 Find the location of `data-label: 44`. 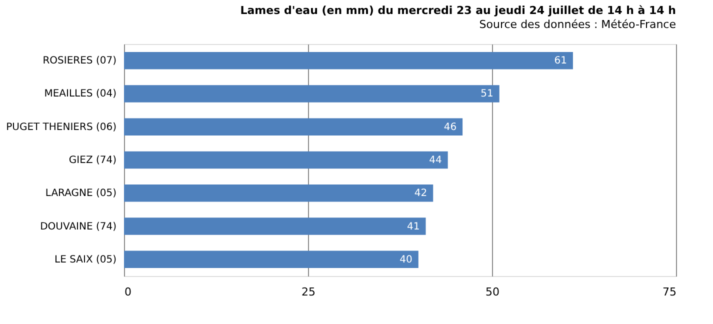

data-label: 44 is located at coordinates (435, 160).